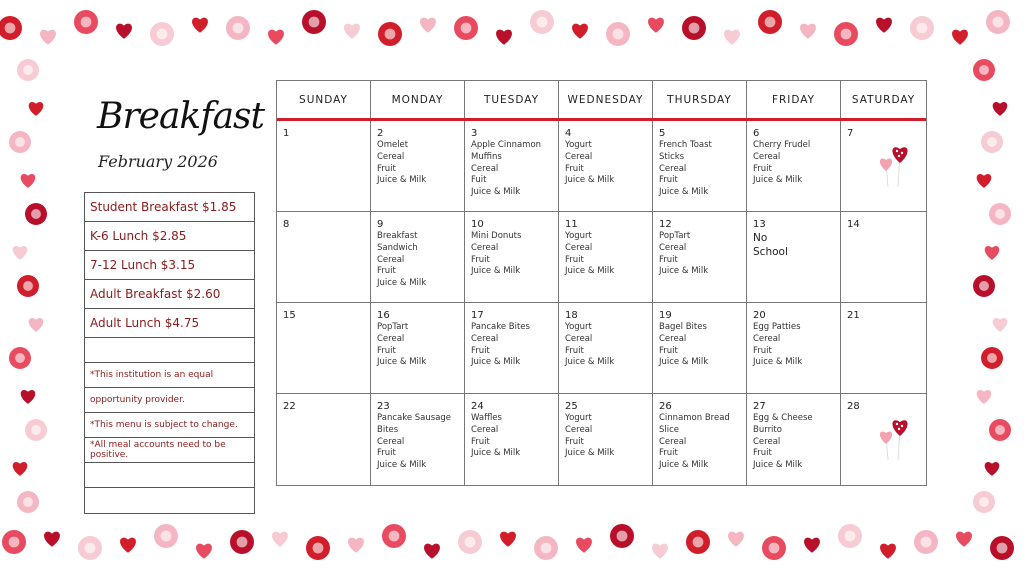 This screenshot has width=1024, height=576. I want to click on note-row: opportunity provider., so click(169, 400).